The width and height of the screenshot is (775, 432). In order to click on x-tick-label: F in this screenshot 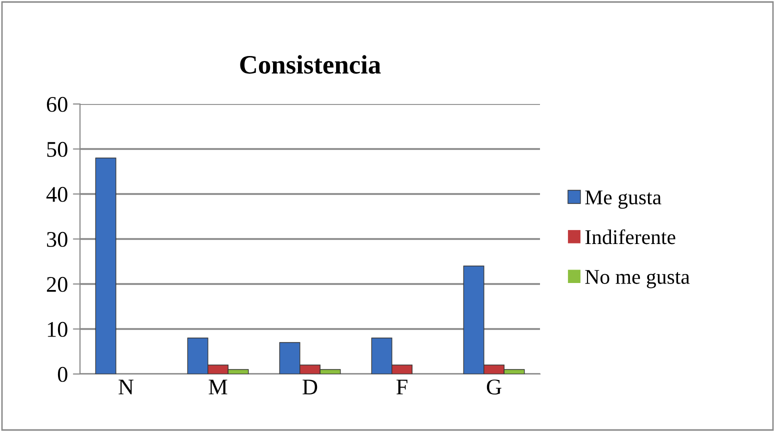, I will do `click(402, 387)`.